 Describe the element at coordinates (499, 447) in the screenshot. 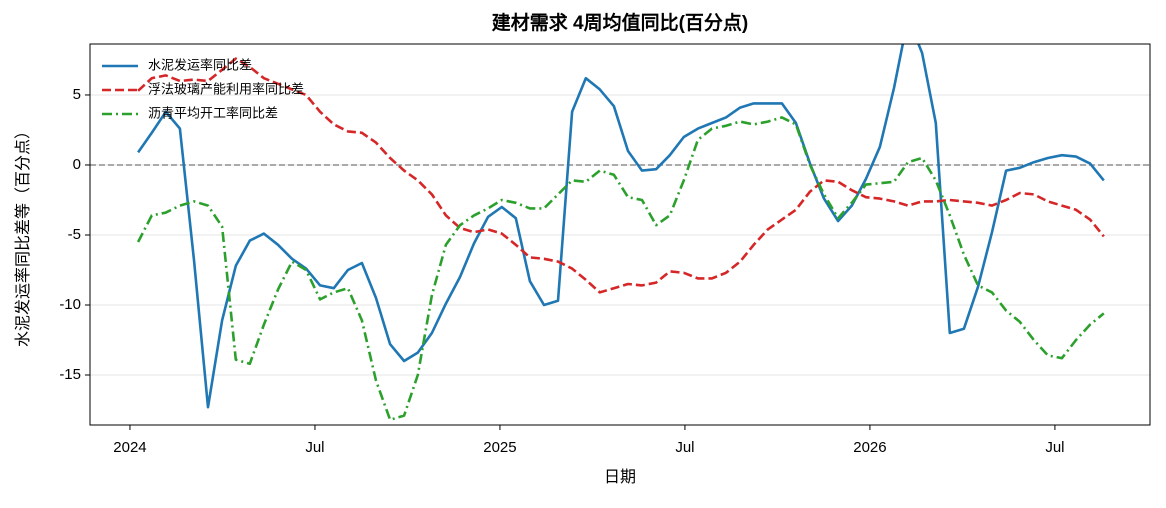

I see `x-tick-label: 2025` at that location.